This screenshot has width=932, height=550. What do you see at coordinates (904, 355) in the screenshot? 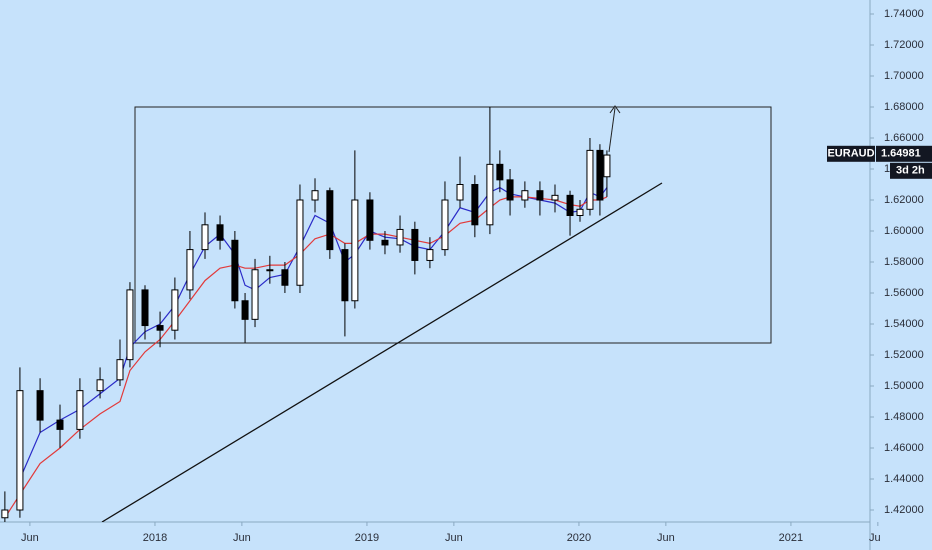
I see `y-tick-label: 1.52000` at bounding box center [904, 355].